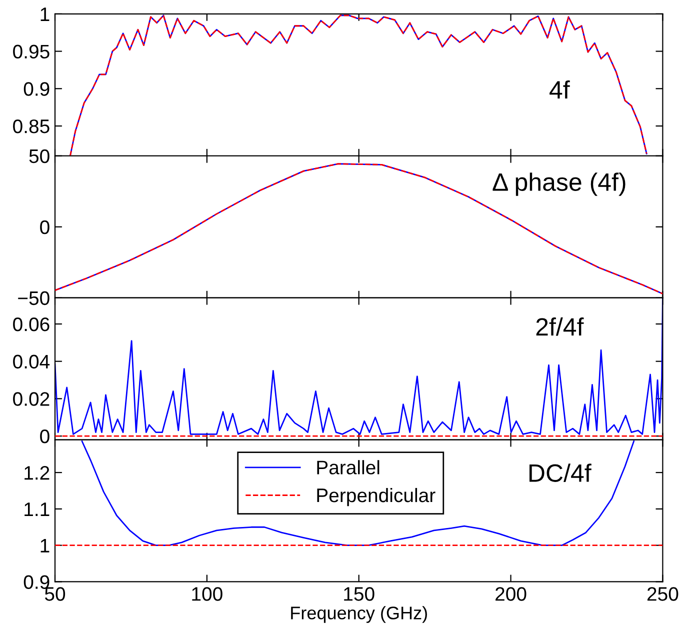 This screenshot has height=633, width=679. Describe the element at coordinates (376, 497) in the screenshot. I see `legend-label: Perpendicular` at that location.